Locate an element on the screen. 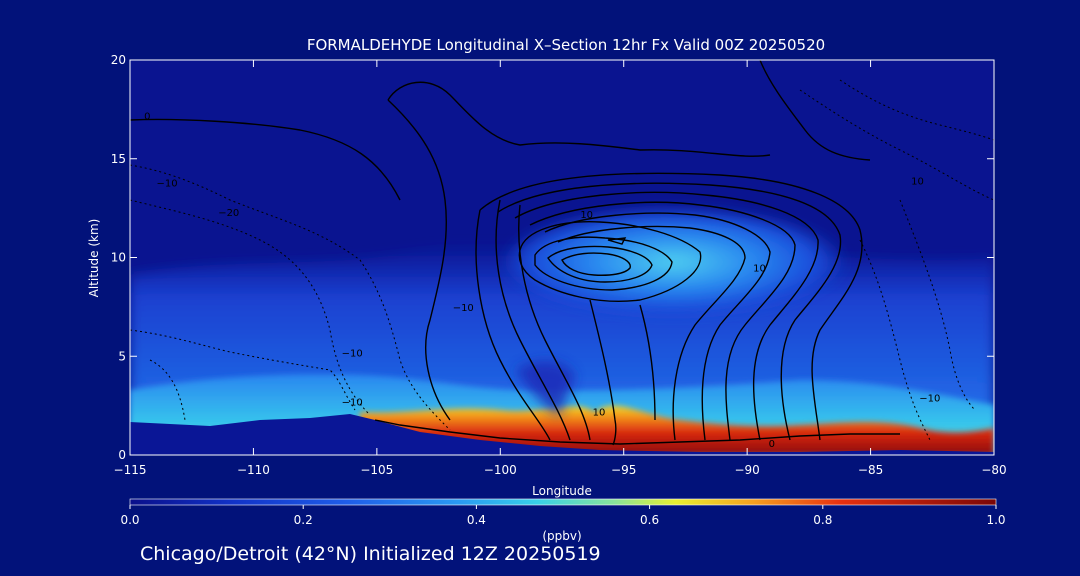 The height and width of the screenshot is (576, 1080). colorbar-tick-label: 1.0 is located at coordinates (995, 520).